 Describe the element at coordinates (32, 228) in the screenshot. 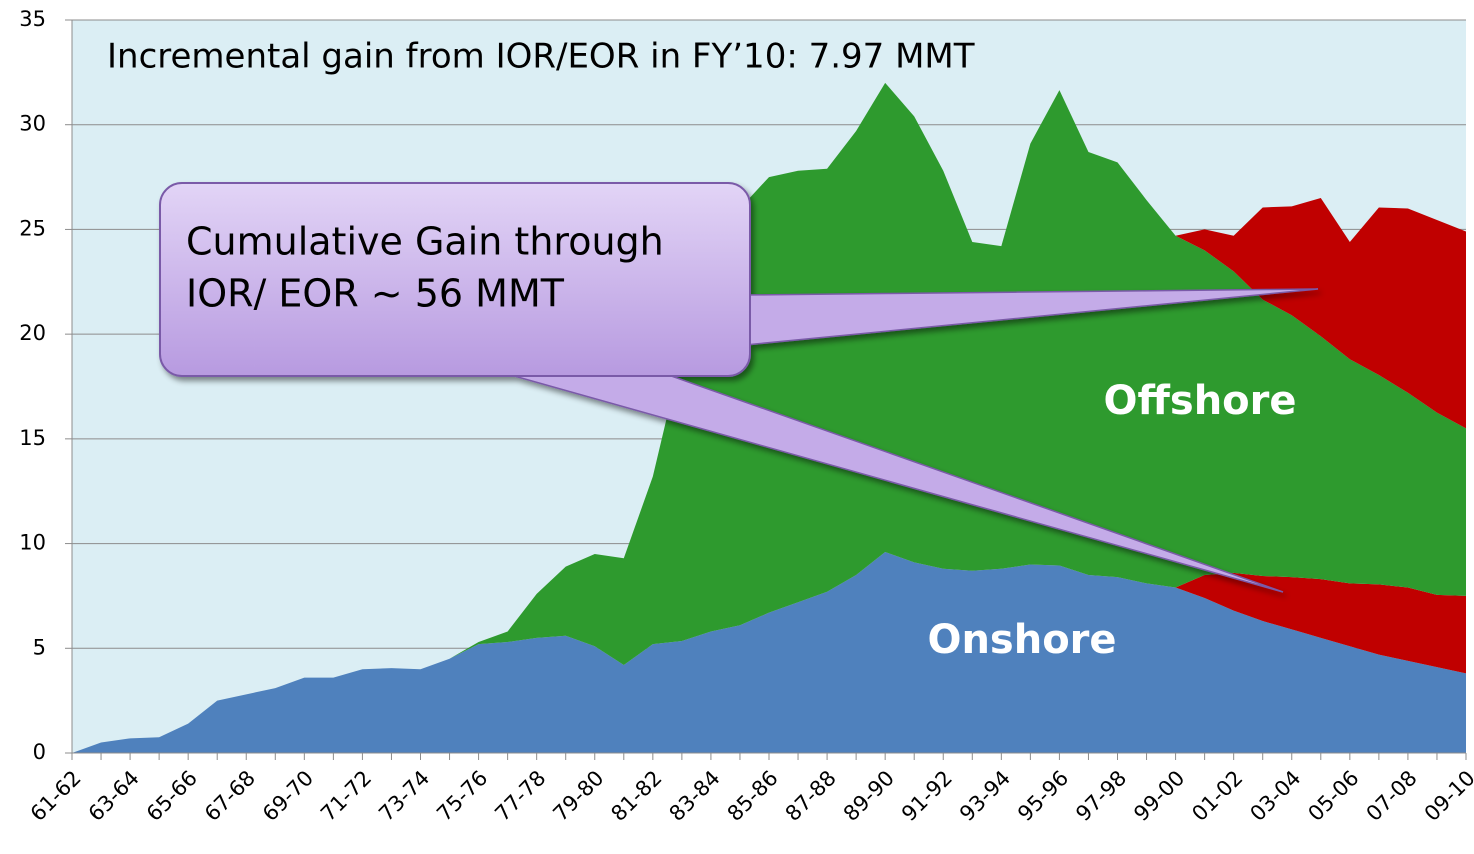

I see `y-tick-label: 25` at that location.